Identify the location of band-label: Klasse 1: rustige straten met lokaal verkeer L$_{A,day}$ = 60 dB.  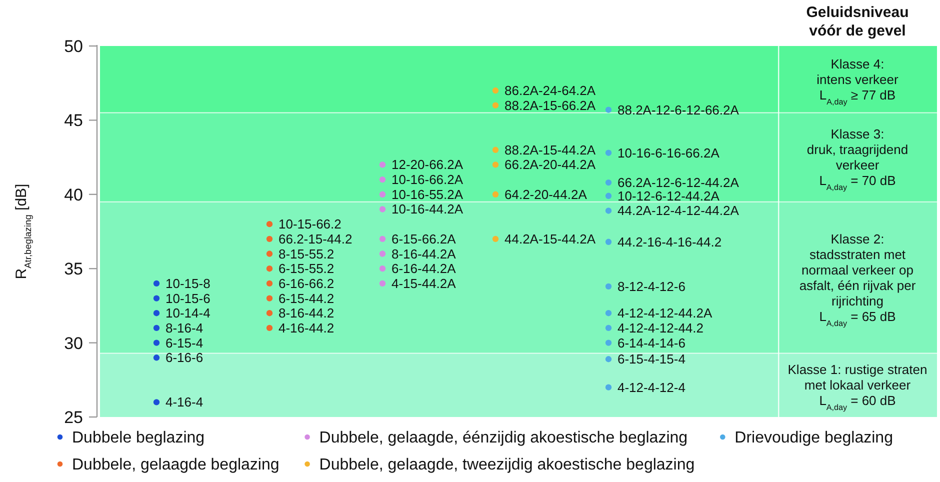
(858, 387).